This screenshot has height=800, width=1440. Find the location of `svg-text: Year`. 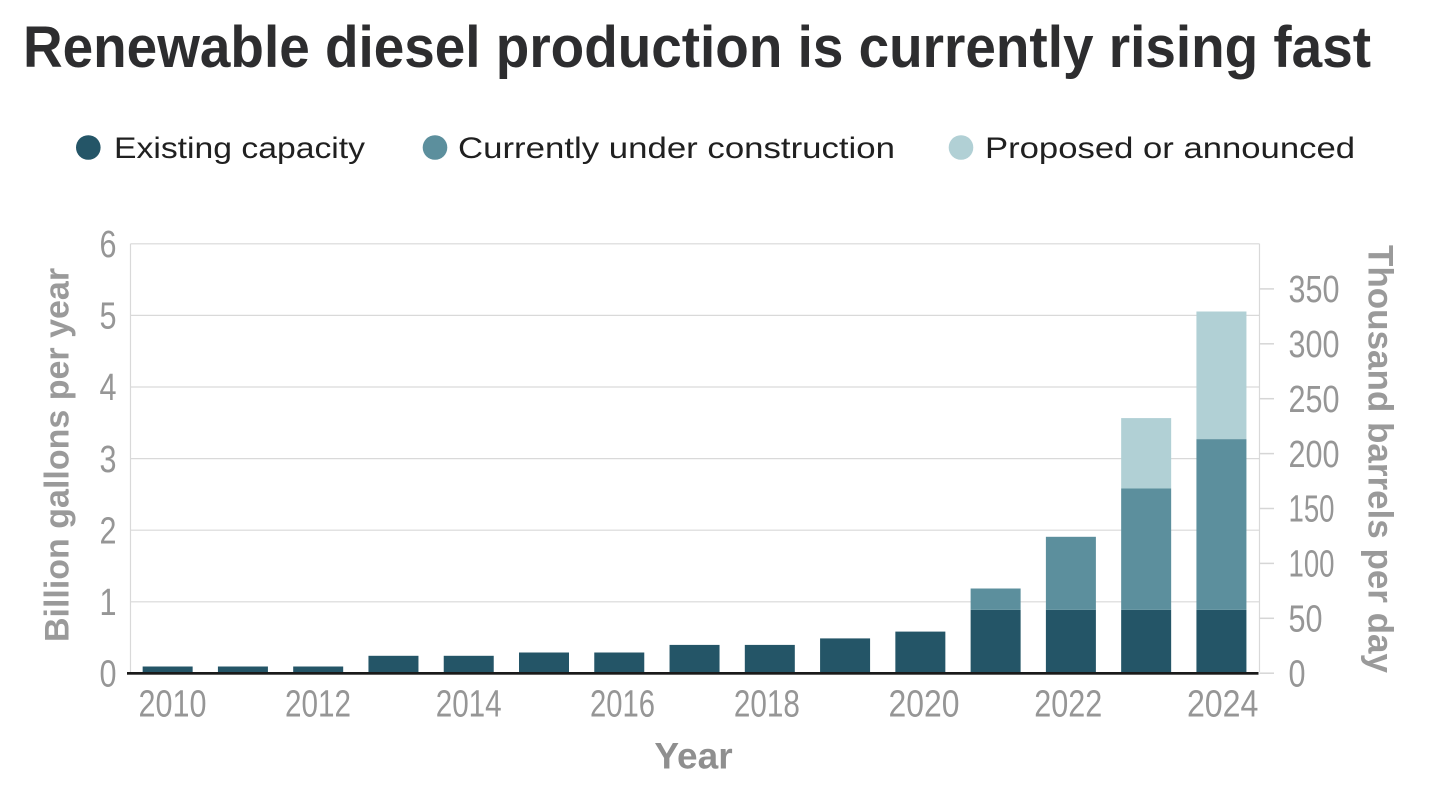

svg-text: Year is located at coordinates (693, 756).